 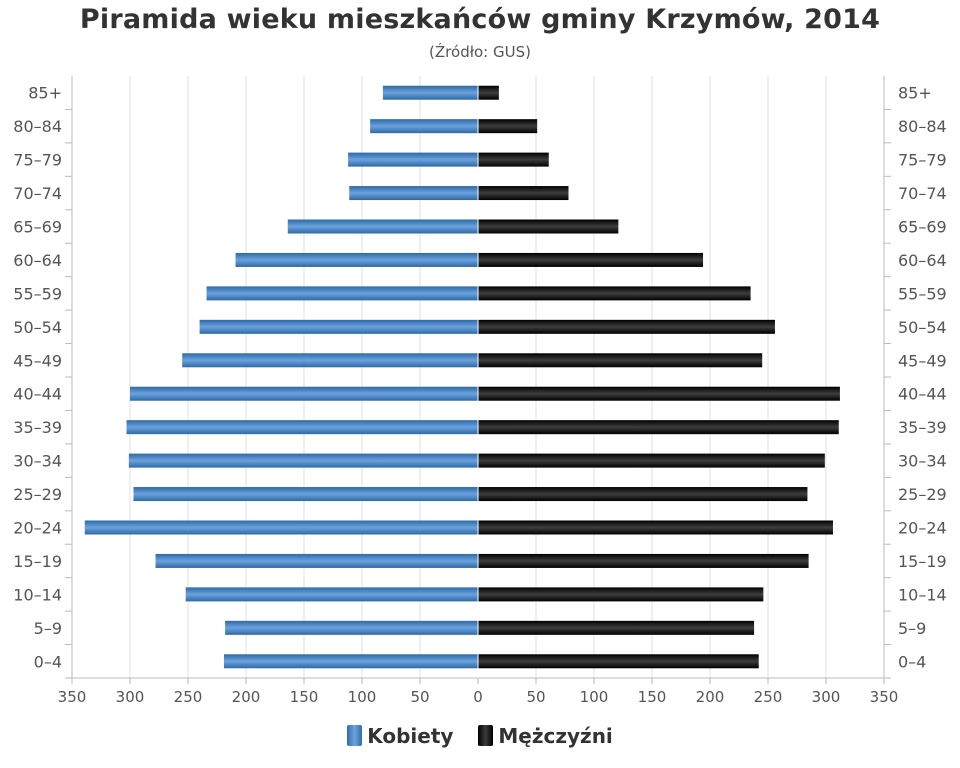 What do you see at coordinates (37, 227) in the screenshot?
I see `y-tick-label-left: 65–69` at bounding box center [37, 227].